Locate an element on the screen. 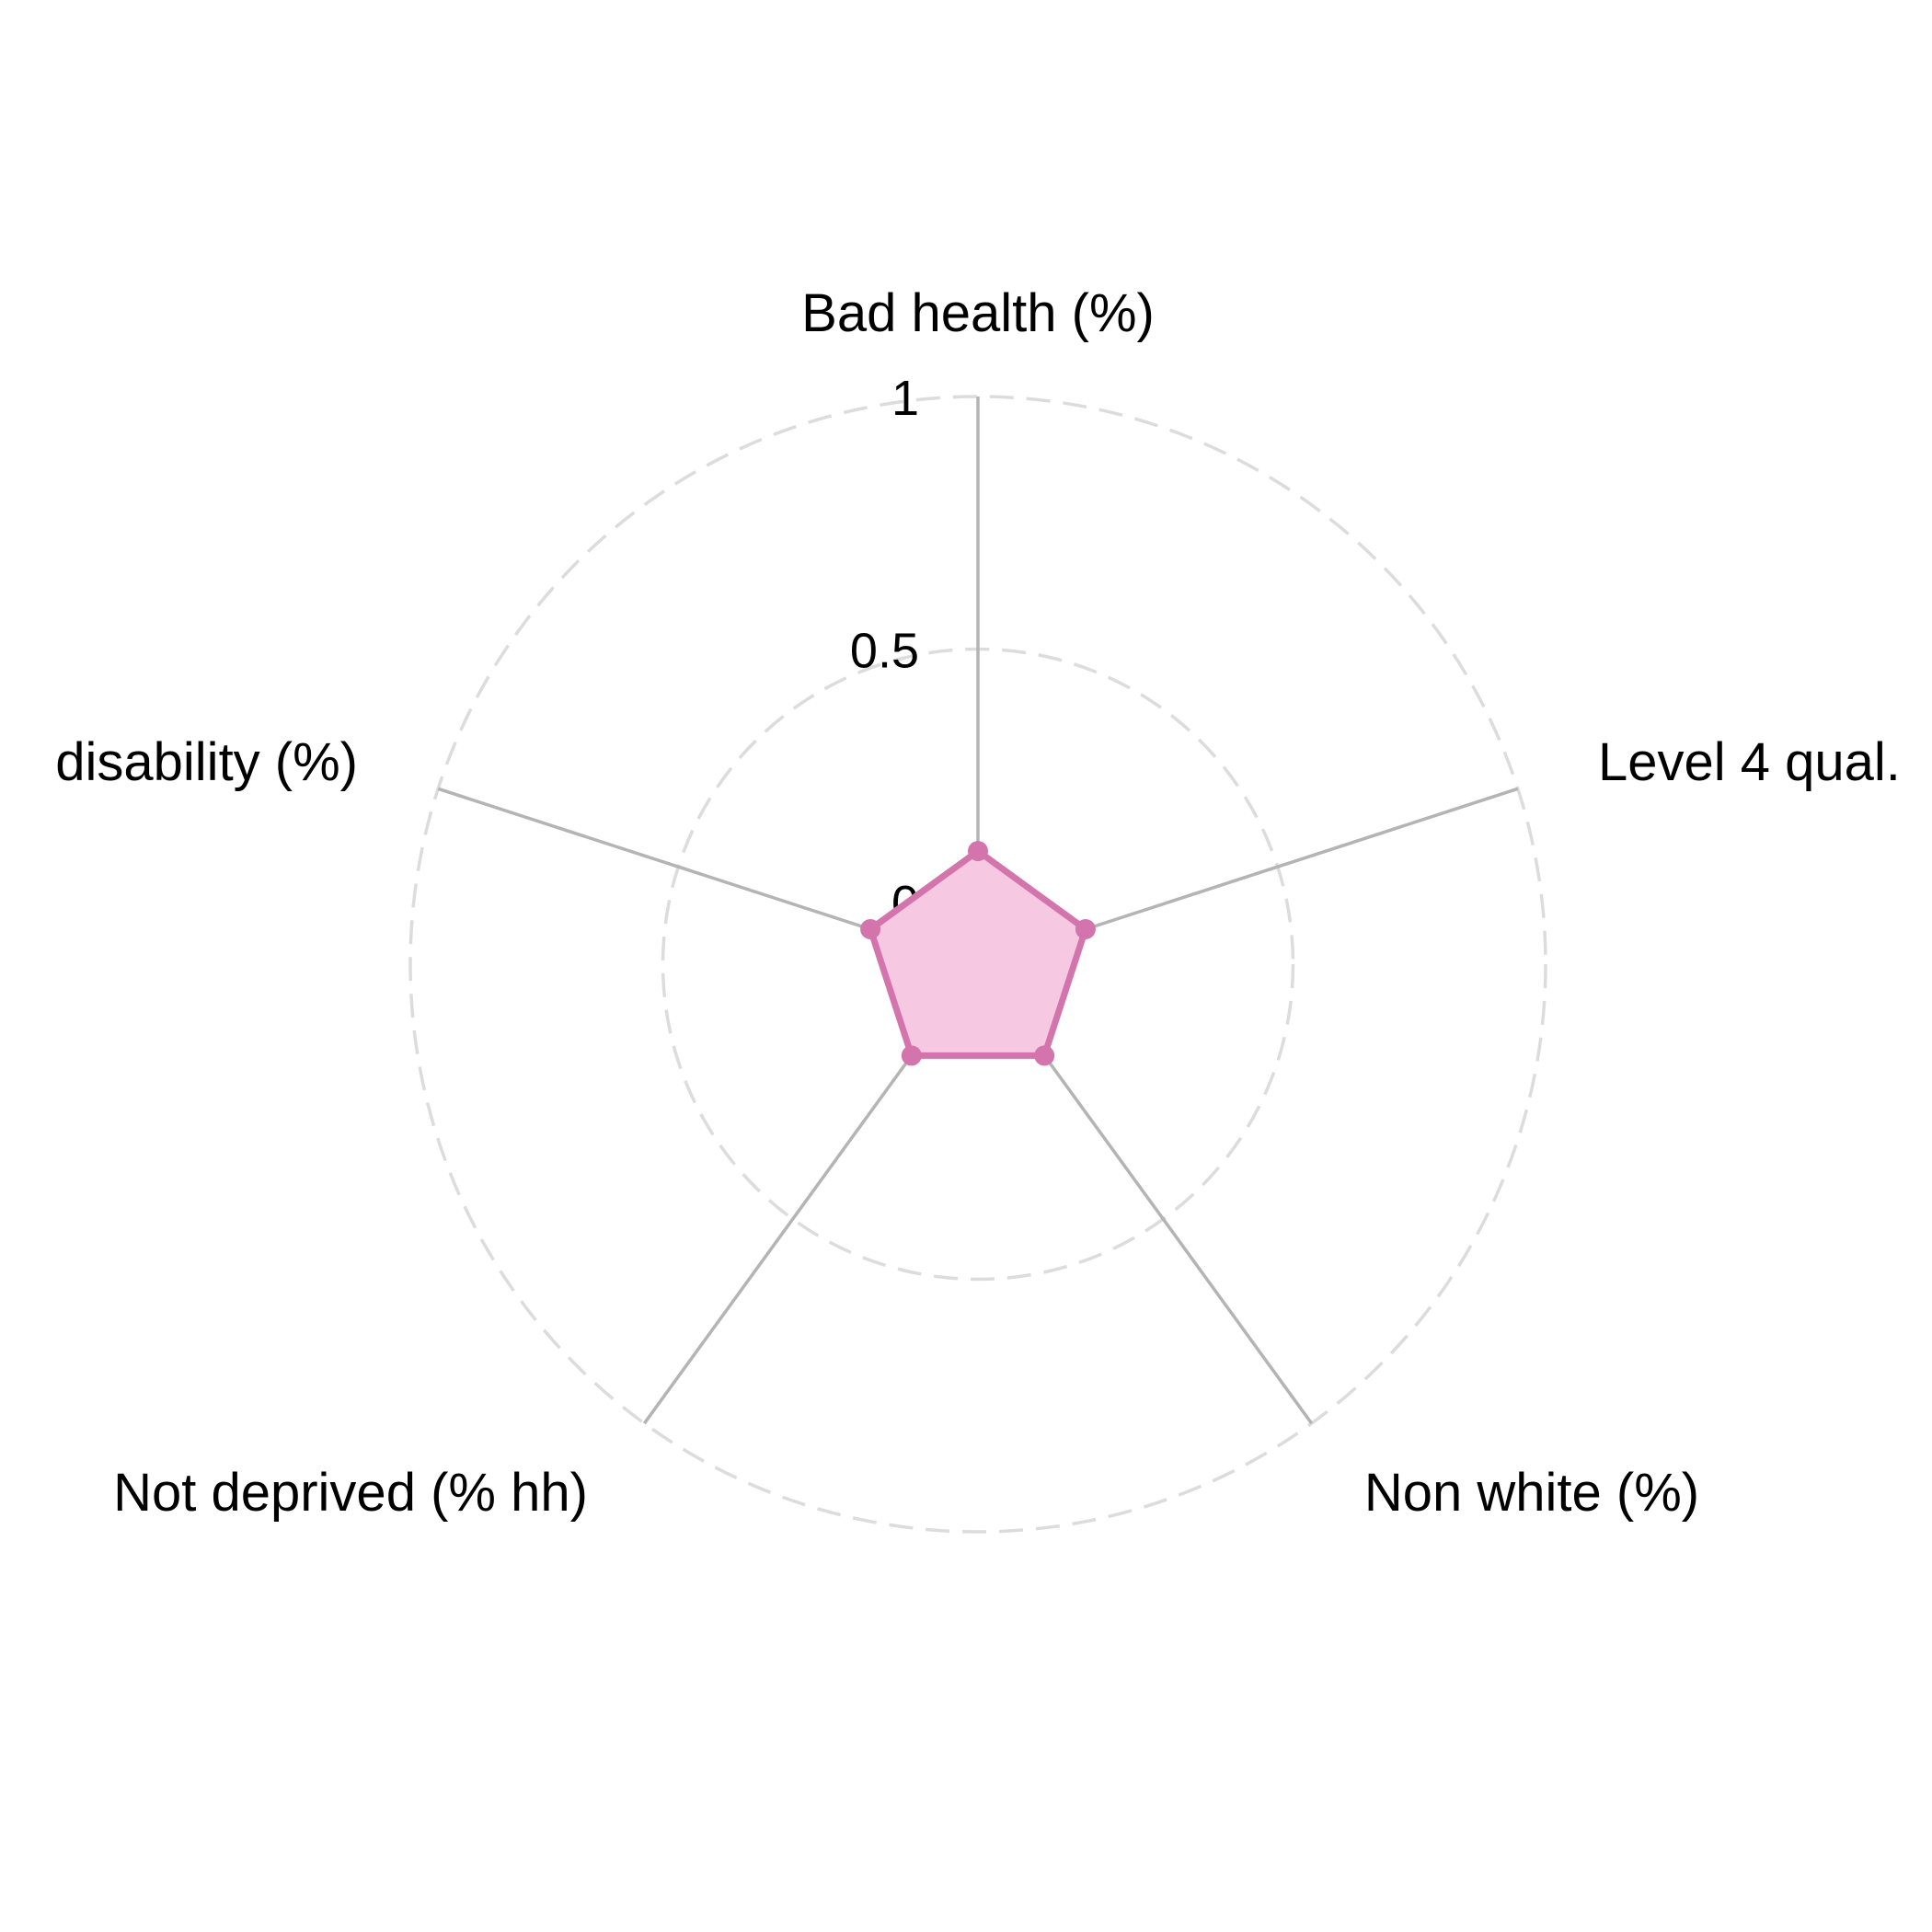  axis-label-0: Bad health (%) is located at coordinates (978, 313).